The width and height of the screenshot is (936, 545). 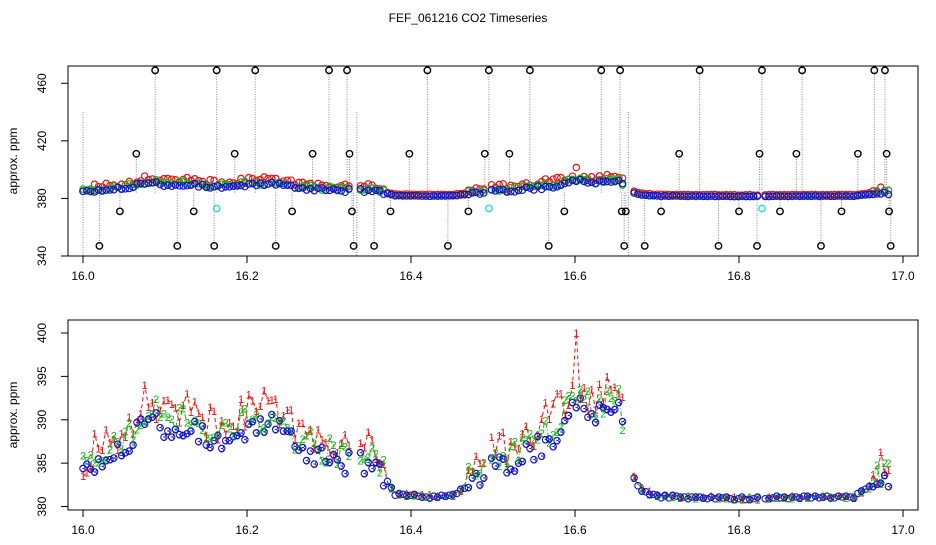 What do you see at coordinates (247, 276) in the screenshot?
I see `x-tick-label: 16.2` at bounding box center [247, 276].